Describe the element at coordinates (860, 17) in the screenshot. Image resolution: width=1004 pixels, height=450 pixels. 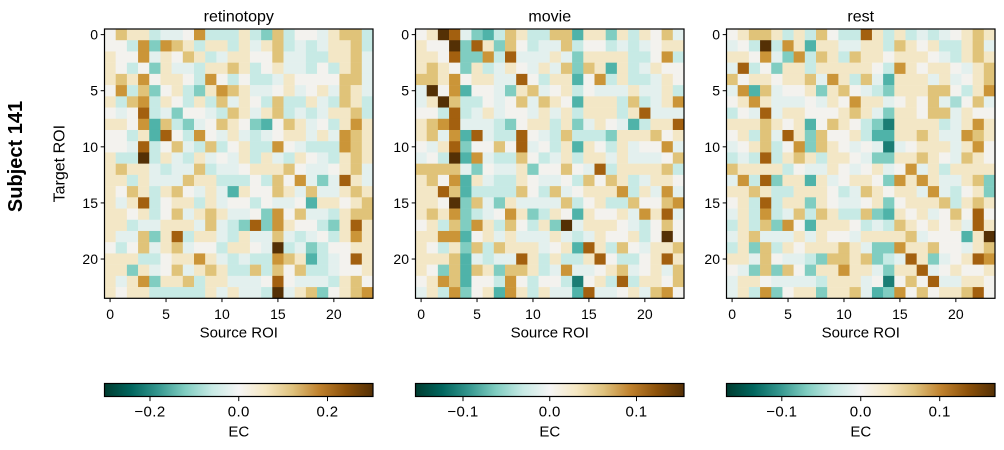
I see `svg-text: rest` at that location.